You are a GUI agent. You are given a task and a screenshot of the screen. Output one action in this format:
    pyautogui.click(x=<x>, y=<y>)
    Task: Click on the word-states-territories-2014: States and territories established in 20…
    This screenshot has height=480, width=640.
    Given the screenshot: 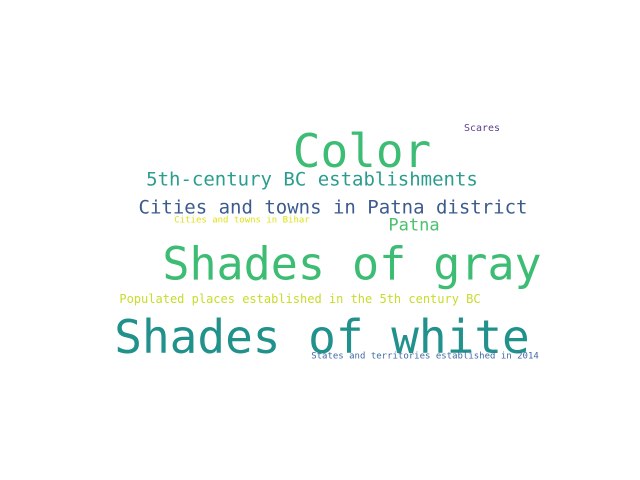 What is the action you would take?
    pyautogui.click(x=425, y=356)
    